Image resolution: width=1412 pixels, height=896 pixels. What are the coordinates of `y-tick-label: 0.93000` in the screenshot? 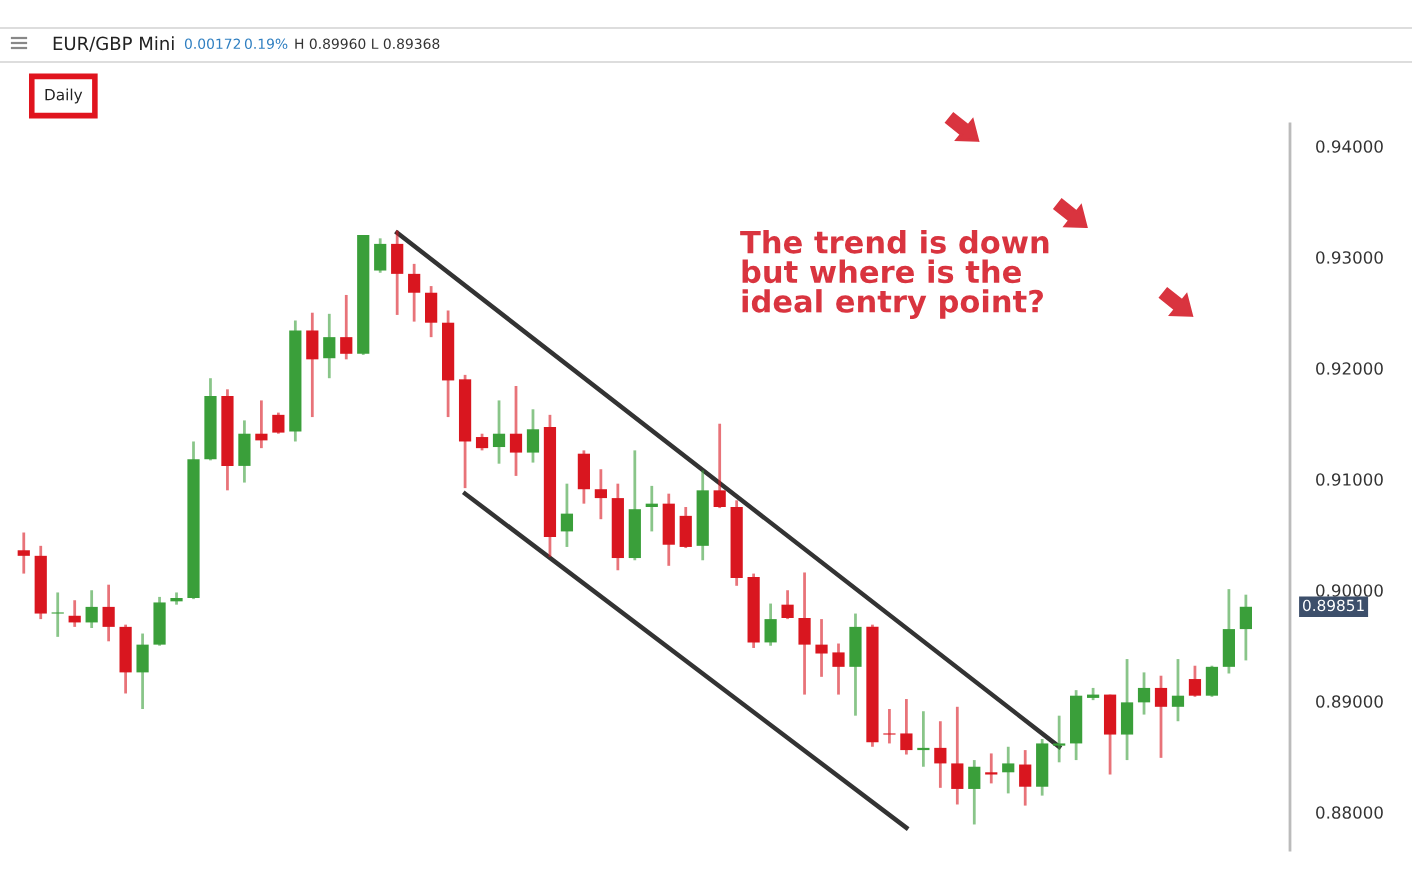 It's located at (1349, 257).